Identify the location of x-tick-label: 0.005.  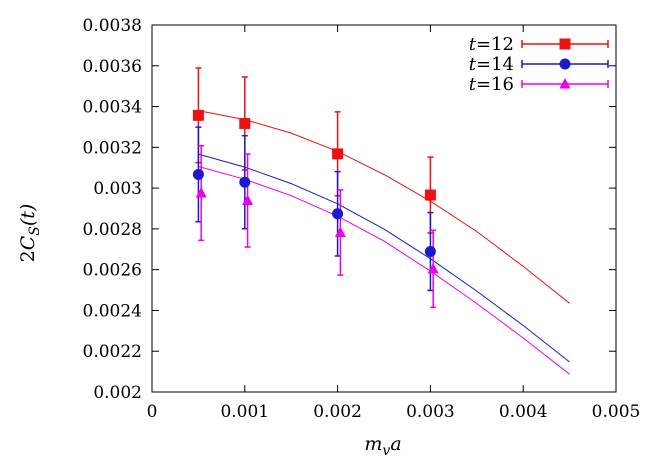
(616, 412).